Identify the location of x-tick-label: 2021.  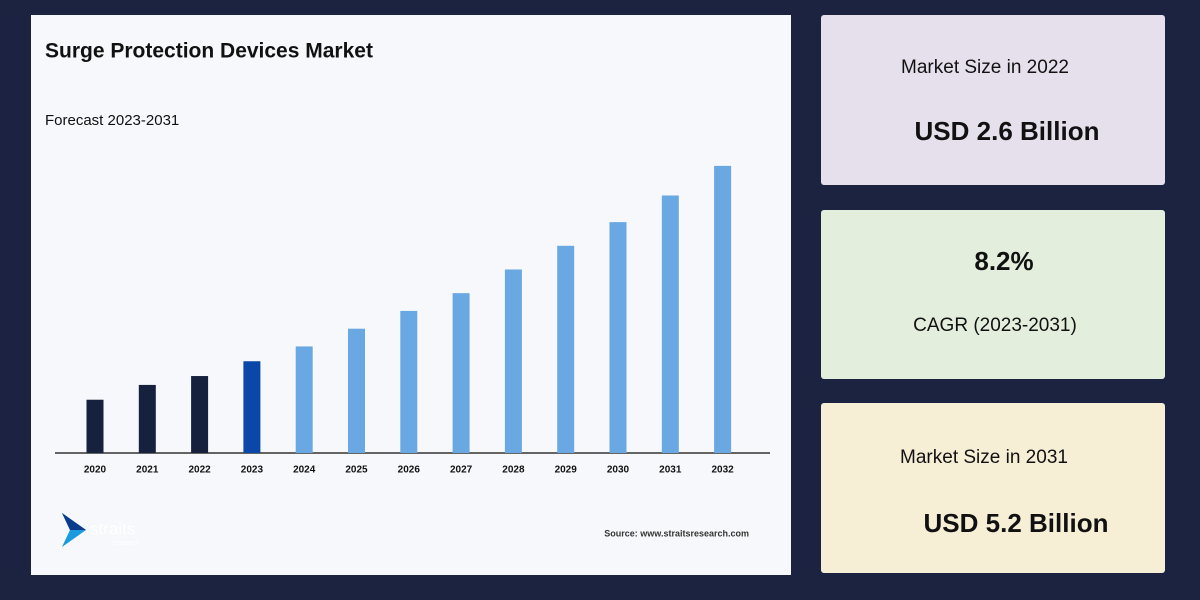
(147, 470).